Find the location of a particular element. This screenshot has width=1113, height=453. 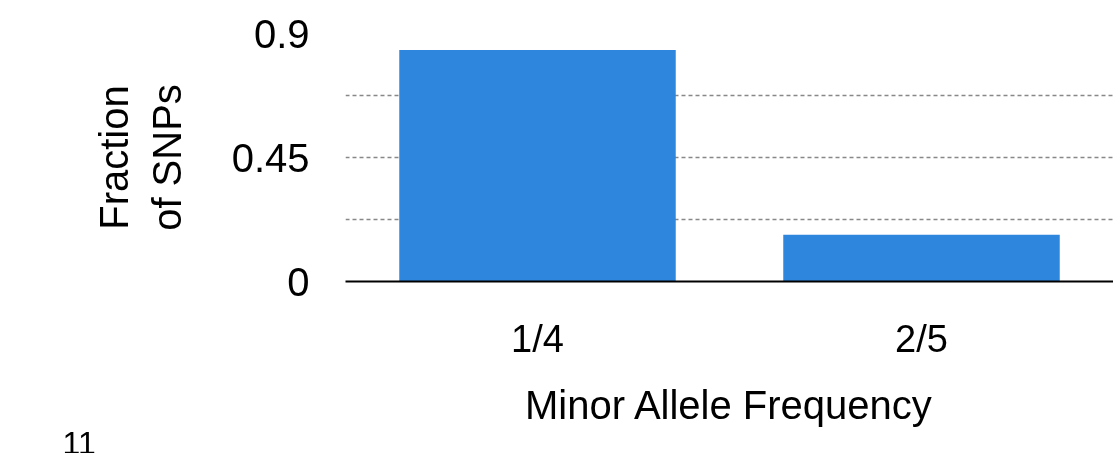

y-tick-label: 0 is located at coordinates (298, 281).